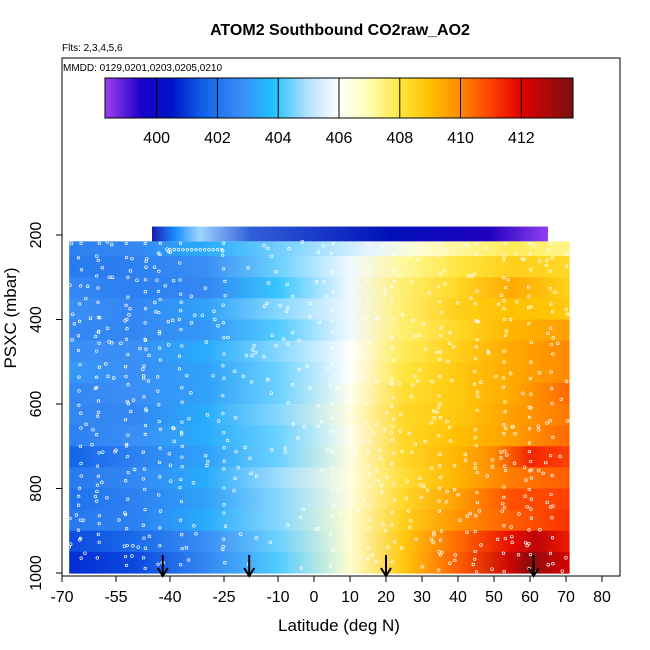 The height and width of the screenshot is (650, 650). What do you see at coordinates (422, 597) in the screenshot?
I see `x-tick-label: 30` at bounding box center [422, 597].